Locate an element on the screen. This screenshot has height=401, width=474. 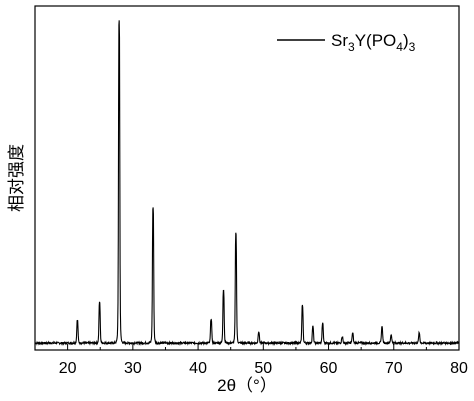
x-axis-title: 2θ（°） is located at coordinates (247, 385).